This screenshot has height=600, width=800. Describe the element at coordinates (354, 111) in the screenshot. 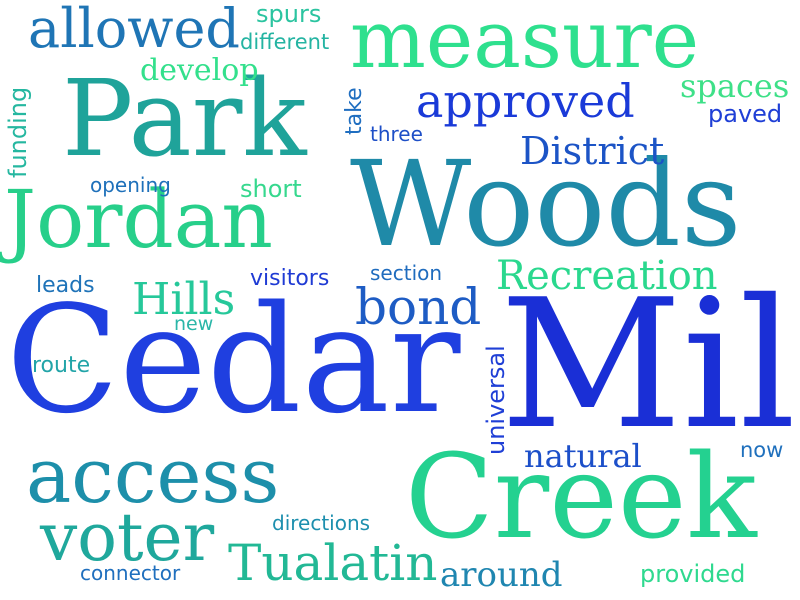

I see `word-take: take` at that location.